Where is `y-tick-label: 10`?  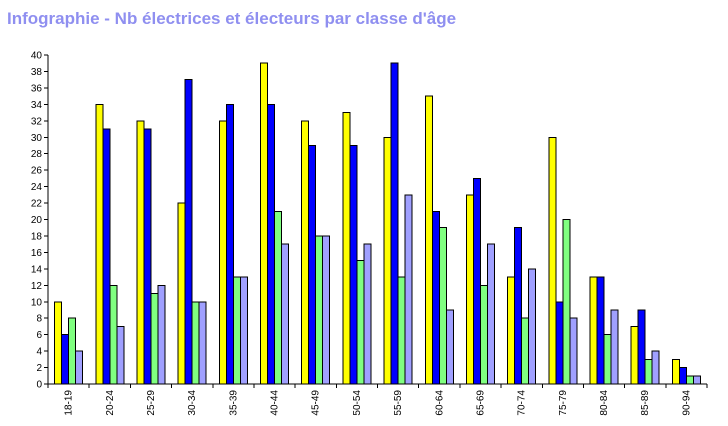
y-tick-label: 10 is located at coordinates (37, 302).